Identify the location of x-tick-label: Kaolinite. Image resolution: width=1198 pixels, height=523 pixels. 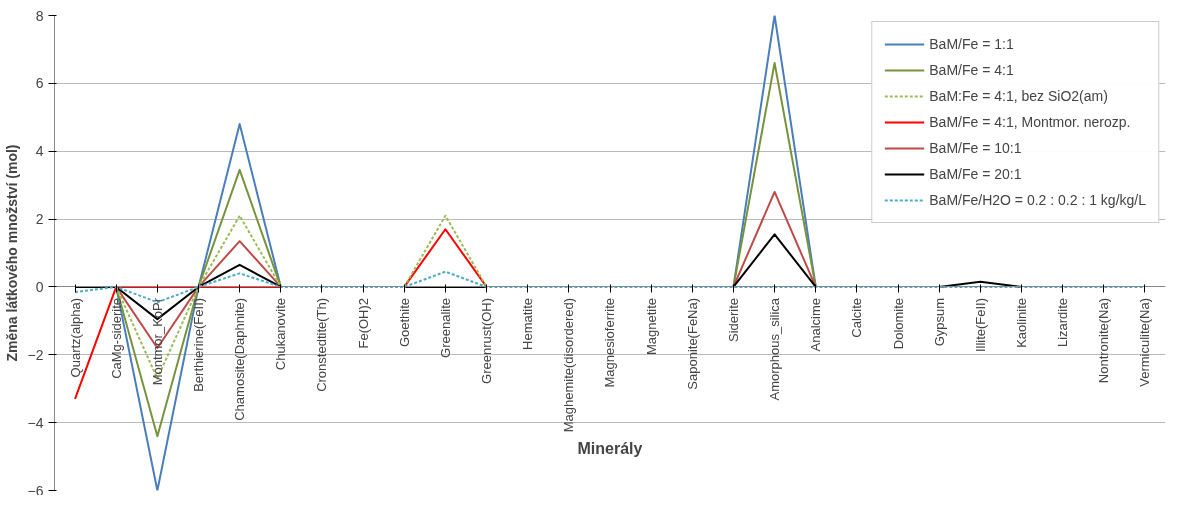
(1021, 322).